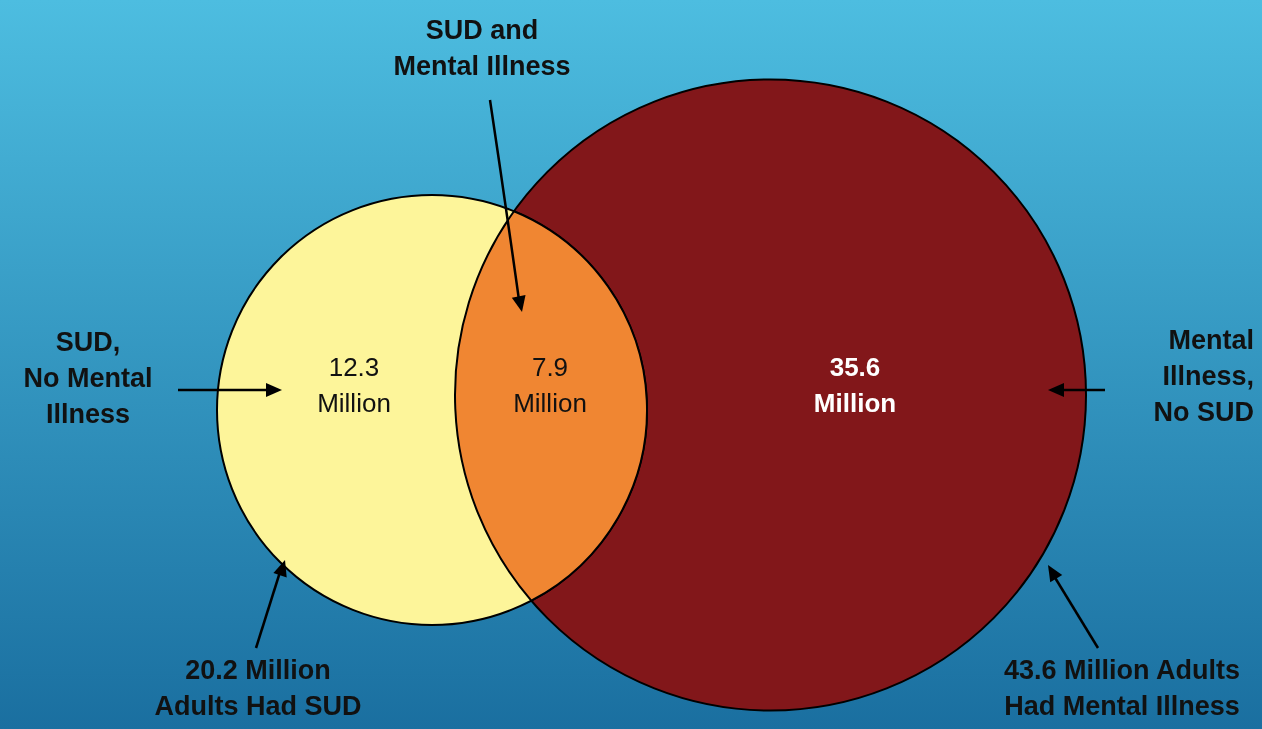 The width and height of the screenshot is (1262, 729). Describe the element at coordinates (1122, 688) in the screenshot. I see `text: 43.6 Million Adults Had Mental Illness` at that location.